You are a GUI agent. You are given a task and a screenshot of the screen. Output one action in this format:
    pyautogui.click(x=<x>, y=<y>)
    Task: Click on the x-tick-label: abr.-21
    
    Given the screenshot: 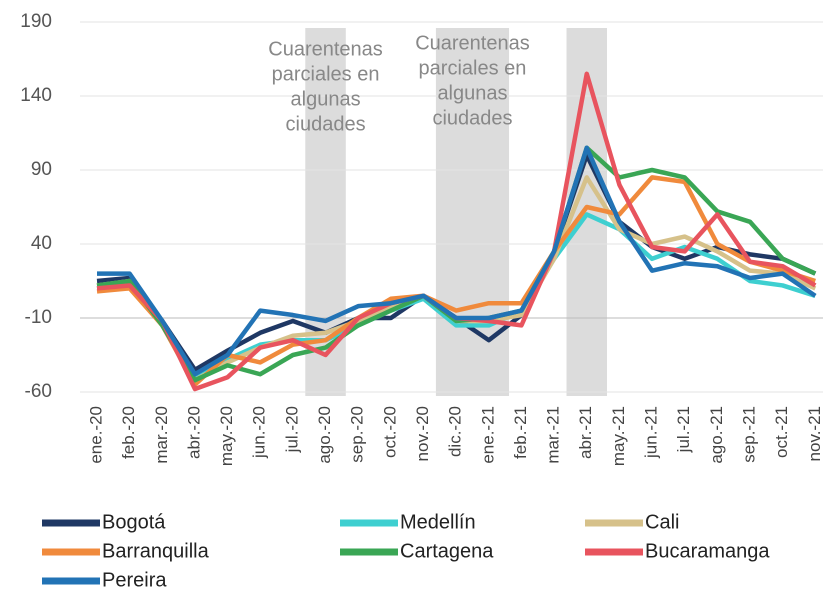 What is the action you would take?
    pyautogui.click(x=585, y=432)
    